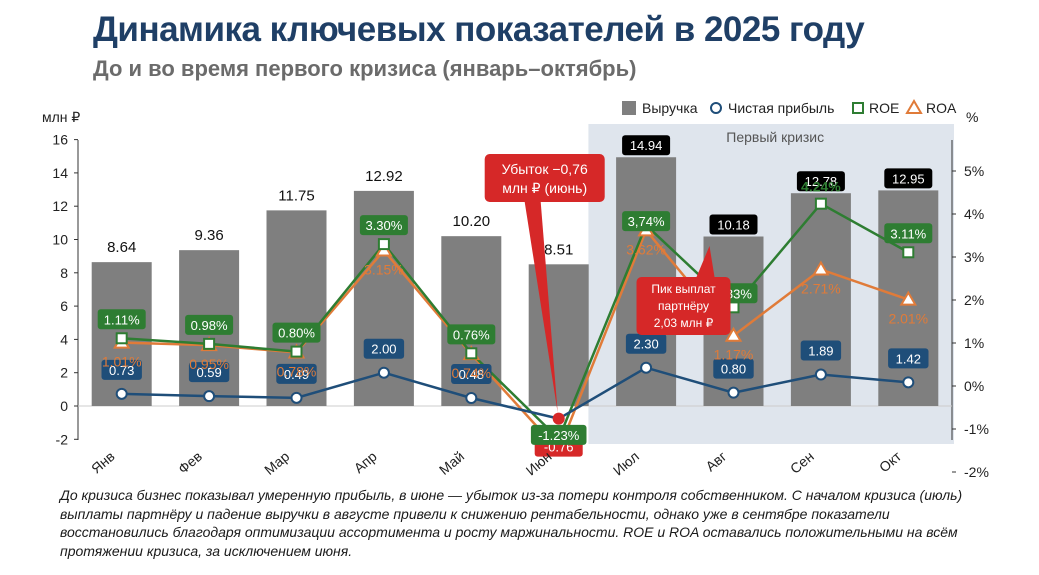  What do you see at coordinates (558, 249) in the screenshot?
I see `revenue-value-label: 8.51` at bounding box center [558, 249].